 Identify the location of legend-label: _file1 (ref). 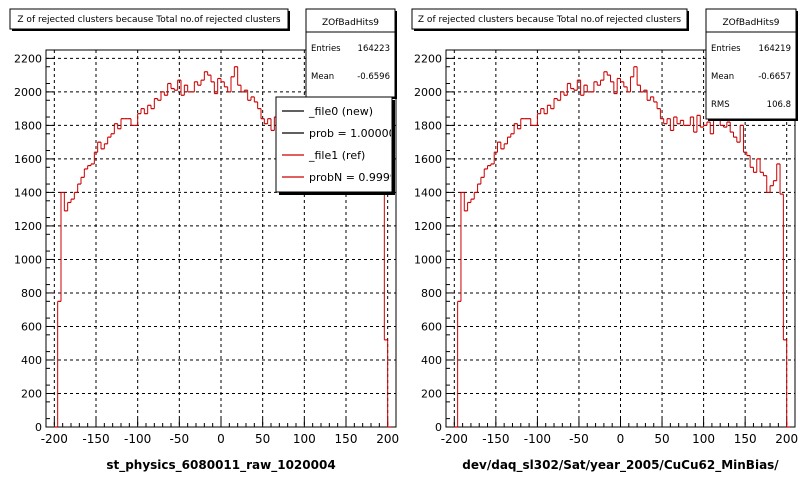
(336, 155).